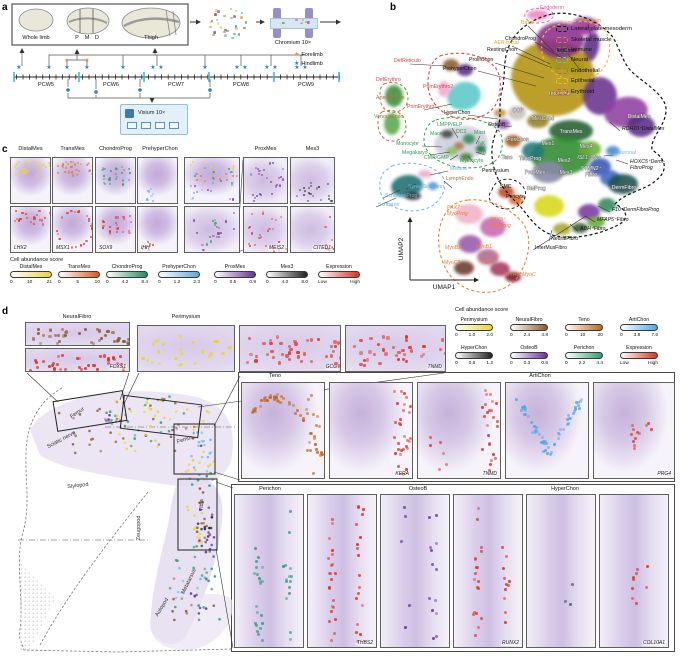 Image resolution: width=685 pixels, height=656 pixels. Describe the element at coordinates (37, 605) in the screenshot. I see `hatch-region` at that location.